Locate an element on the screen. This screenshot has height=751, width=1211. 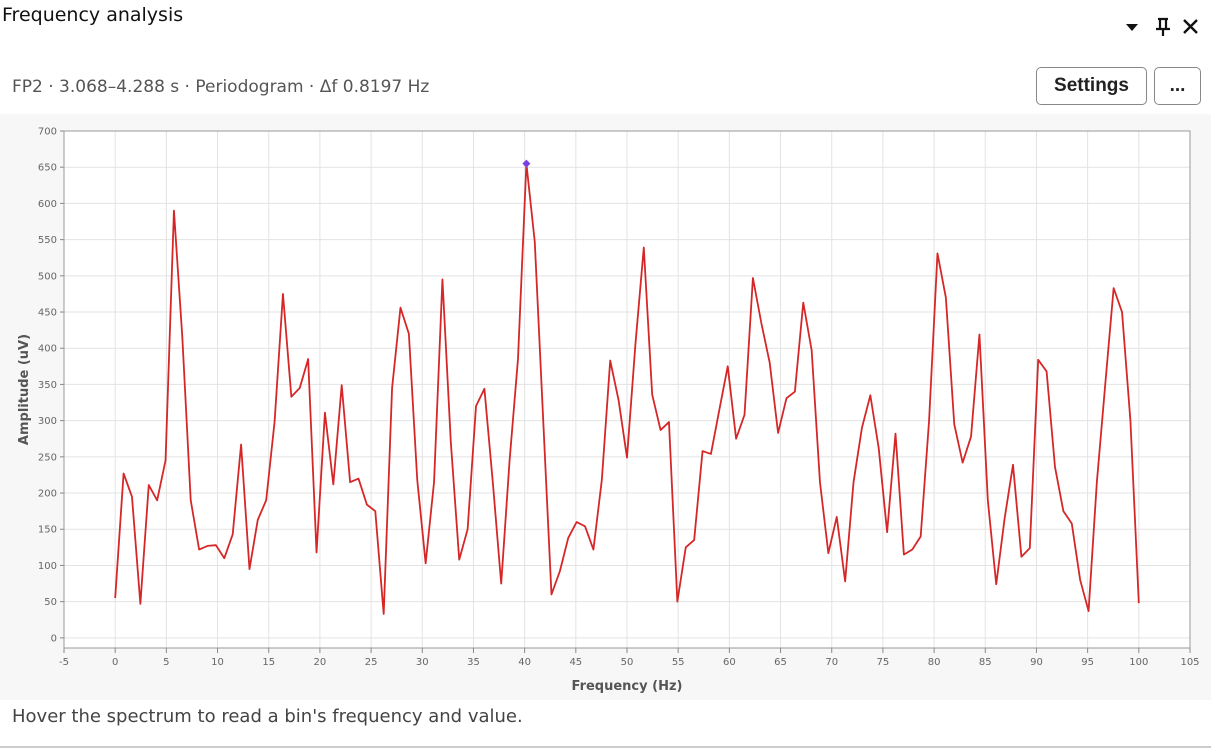
panel-title: Frequency analysis is located at coordinates (93, 15).